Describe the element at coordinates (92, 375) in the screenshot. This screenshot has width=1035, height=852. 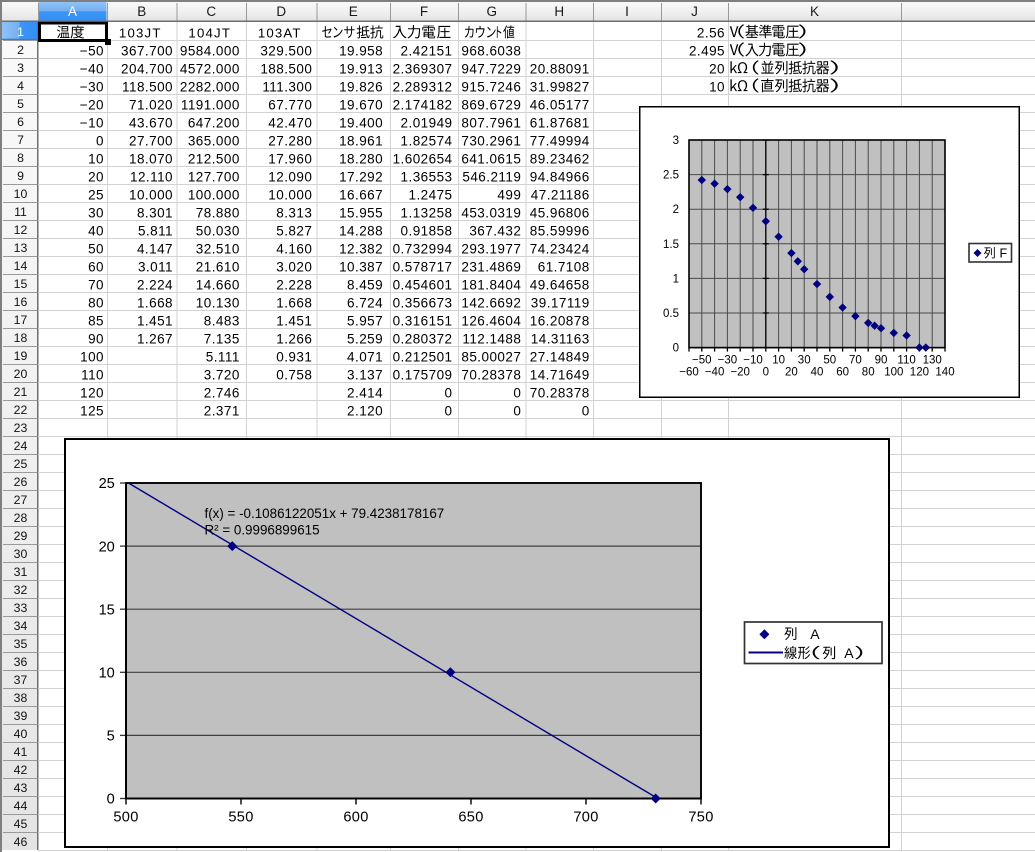
I see `svg-text: 110` at that location.